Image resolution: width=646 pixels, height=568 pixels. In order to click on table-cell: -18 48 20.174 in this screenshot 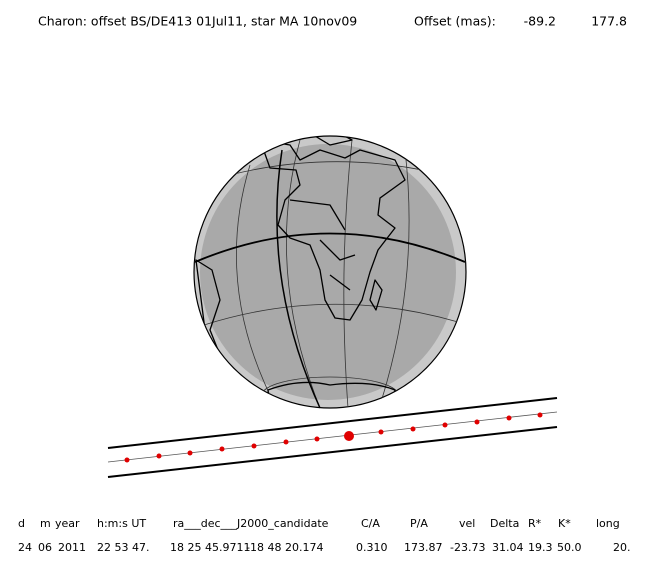, I will do `click(284, 547)`.